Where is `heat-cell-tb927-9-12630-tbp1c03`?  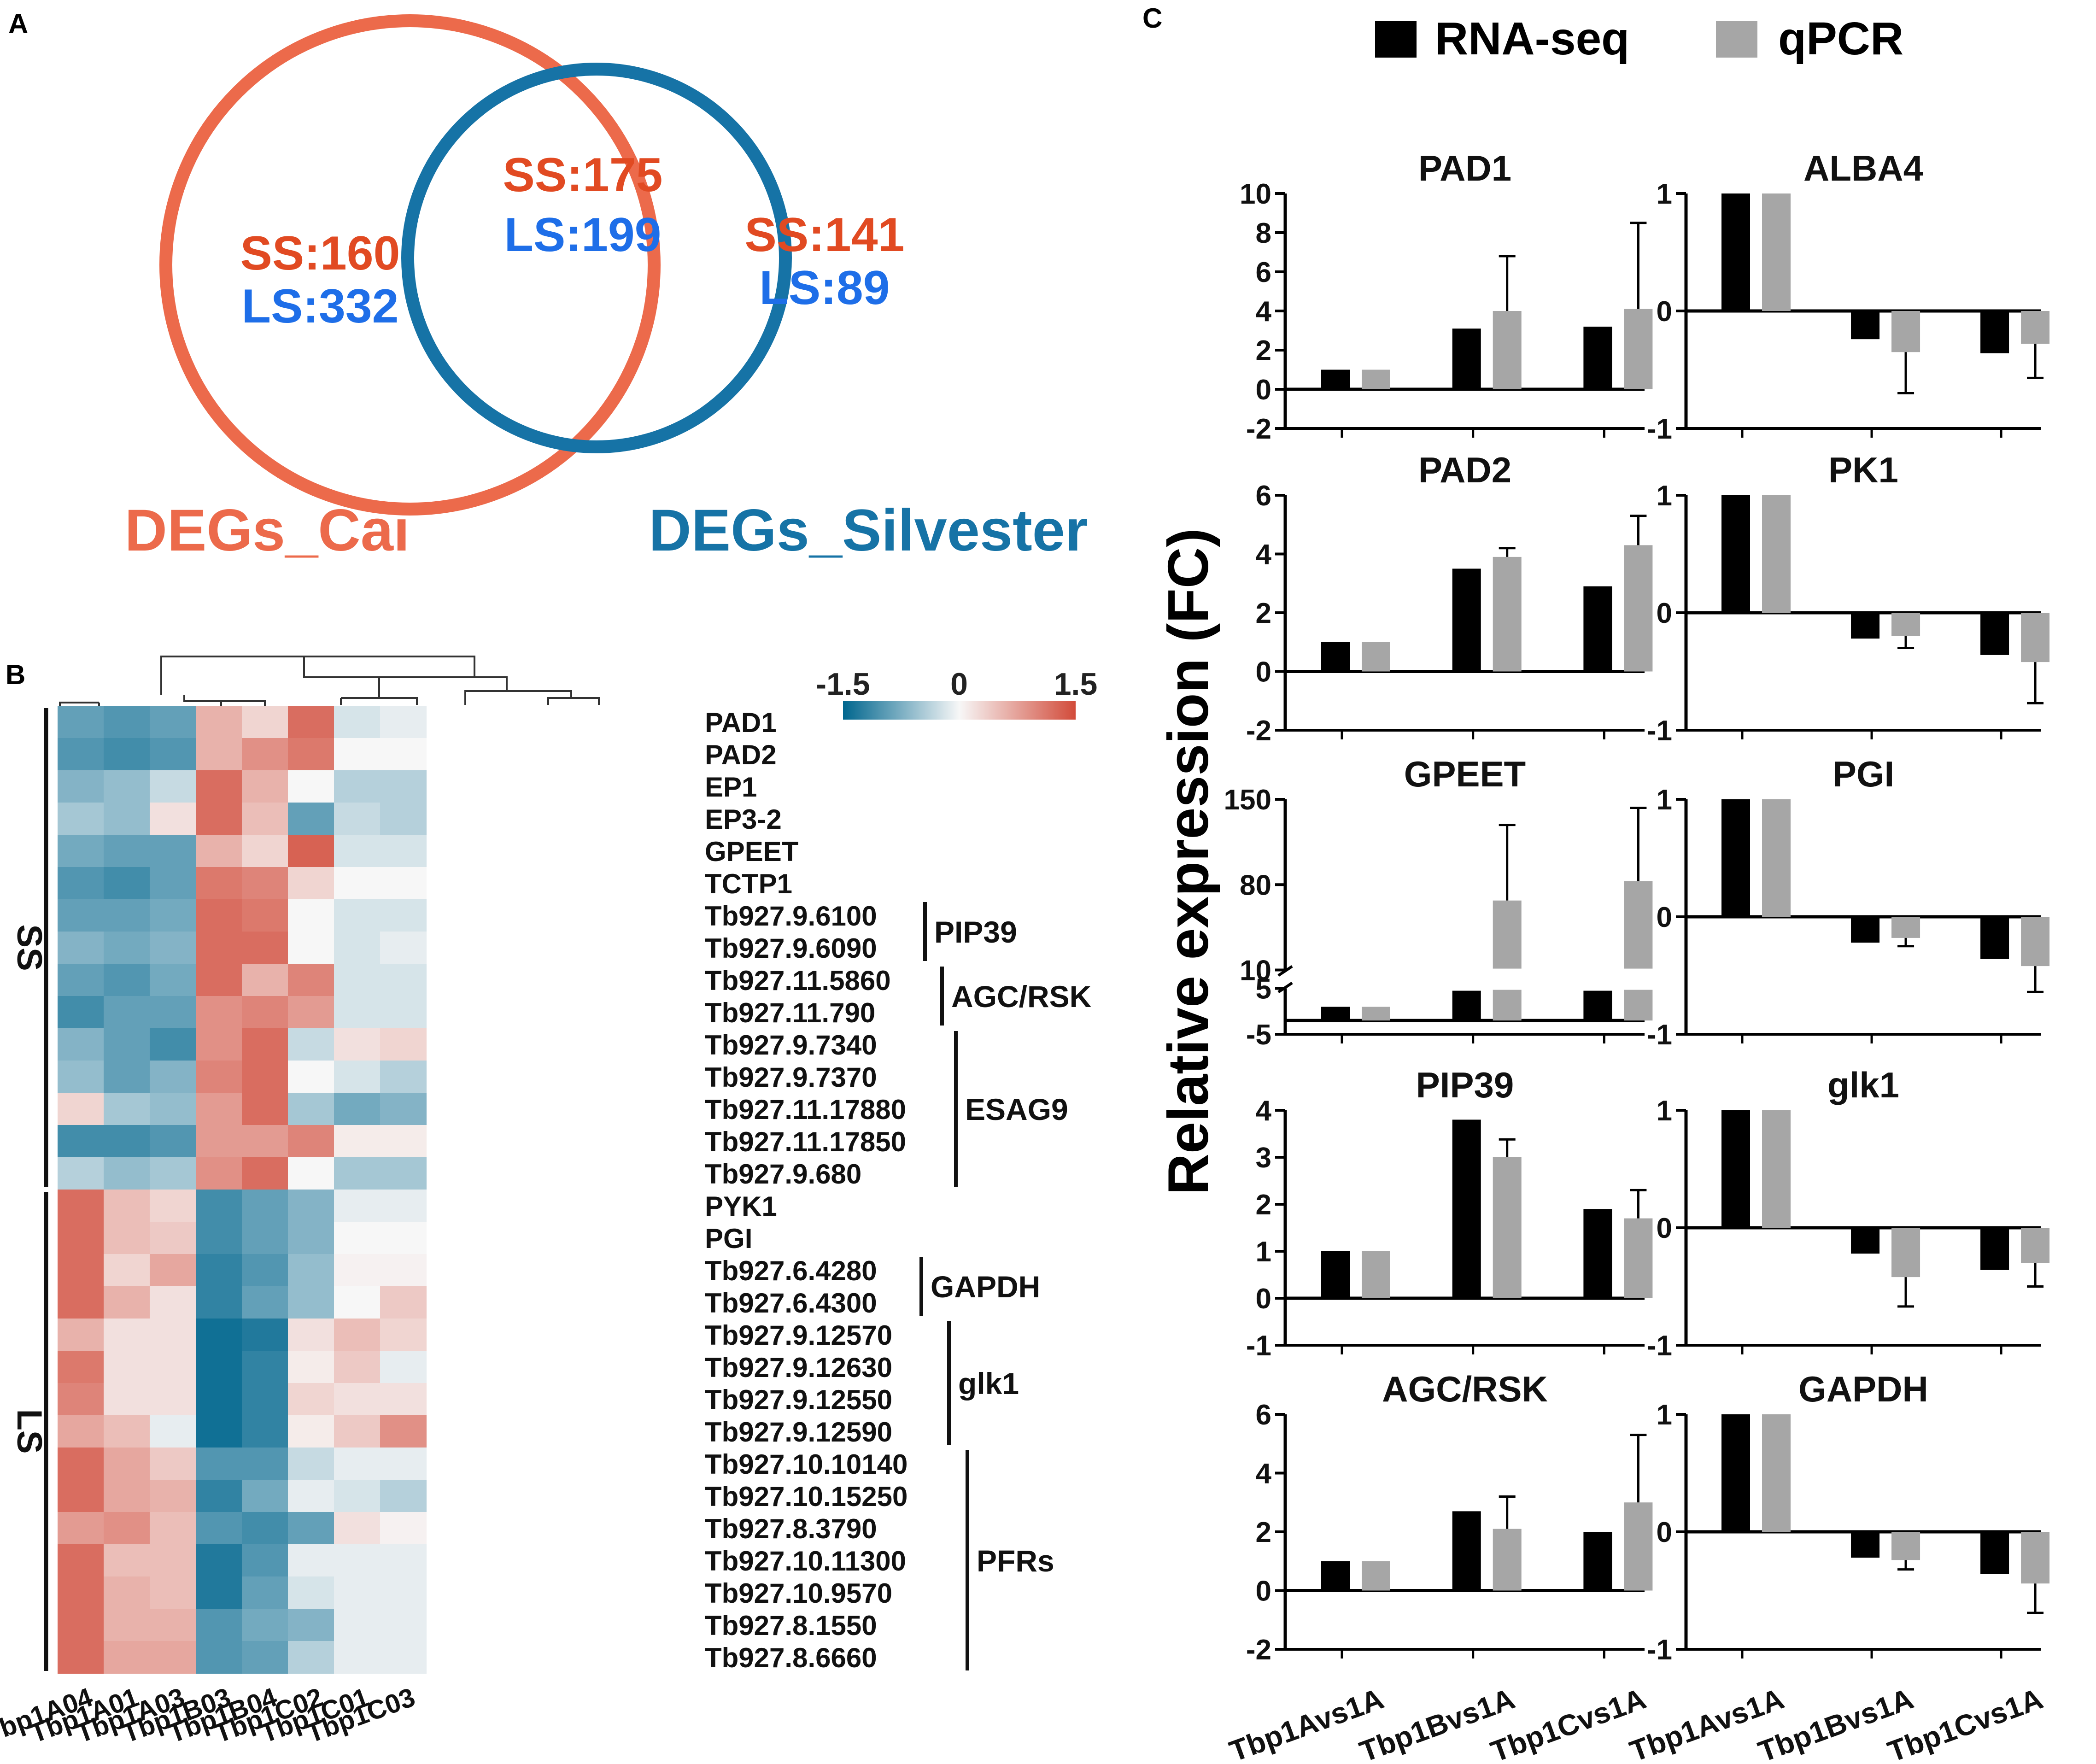 heat-cell-tb927-9-12630-tbp1c03 is located at coordinates (403, 1367).